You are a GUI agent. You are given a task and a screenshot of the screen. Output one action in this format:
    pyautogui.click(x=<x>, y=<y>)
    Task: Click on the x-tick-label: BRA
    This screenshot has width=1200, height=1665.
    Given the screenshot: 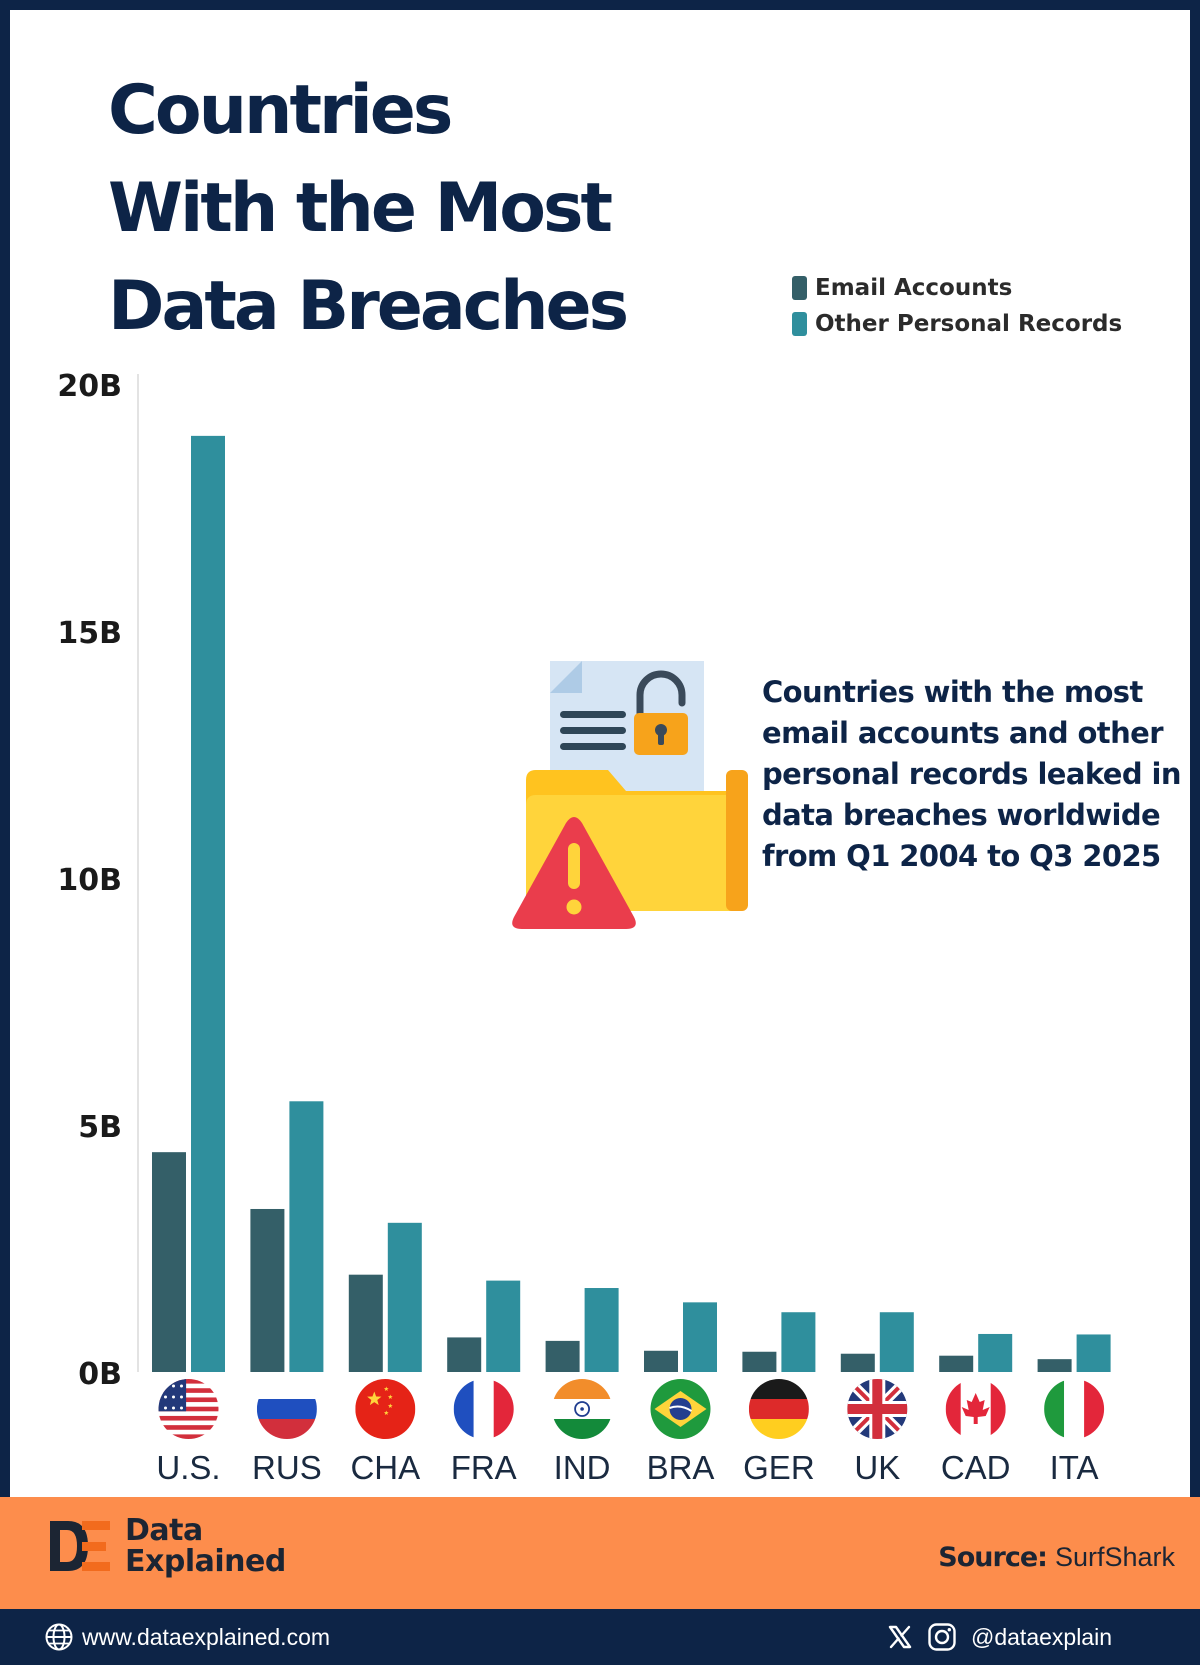 What is the action you would take?
    pyautogui.click(x=681, y=1467)
    